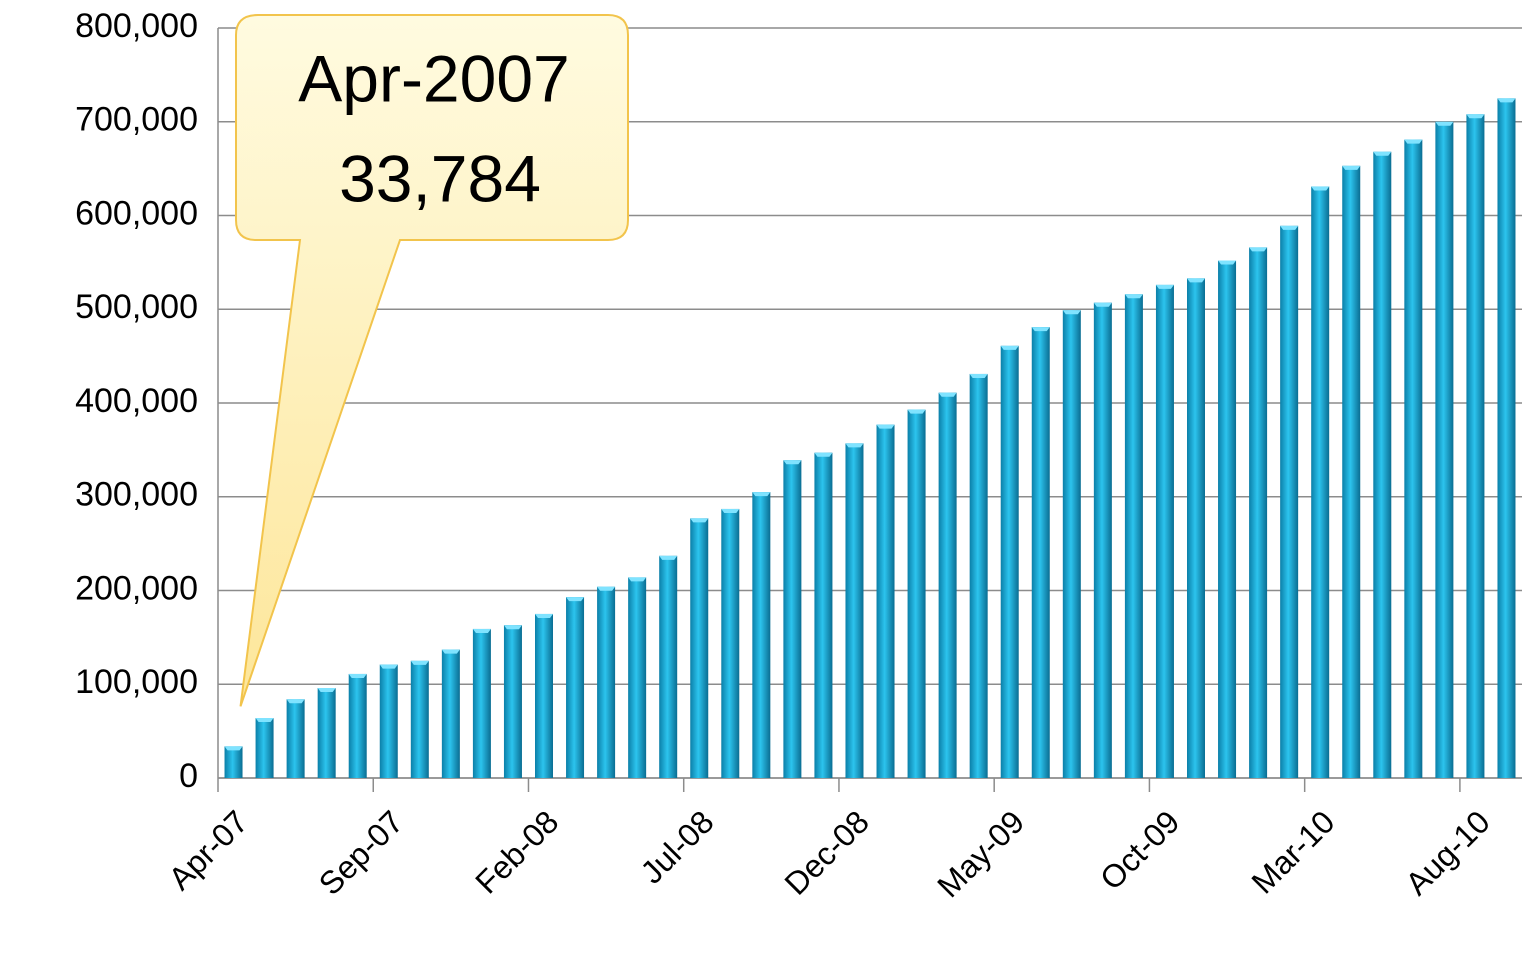  What do you see at coordinates (826, 852) in the screenshot?
I see `x-tick-label: Dec-08` at bounding box center [826, 852].